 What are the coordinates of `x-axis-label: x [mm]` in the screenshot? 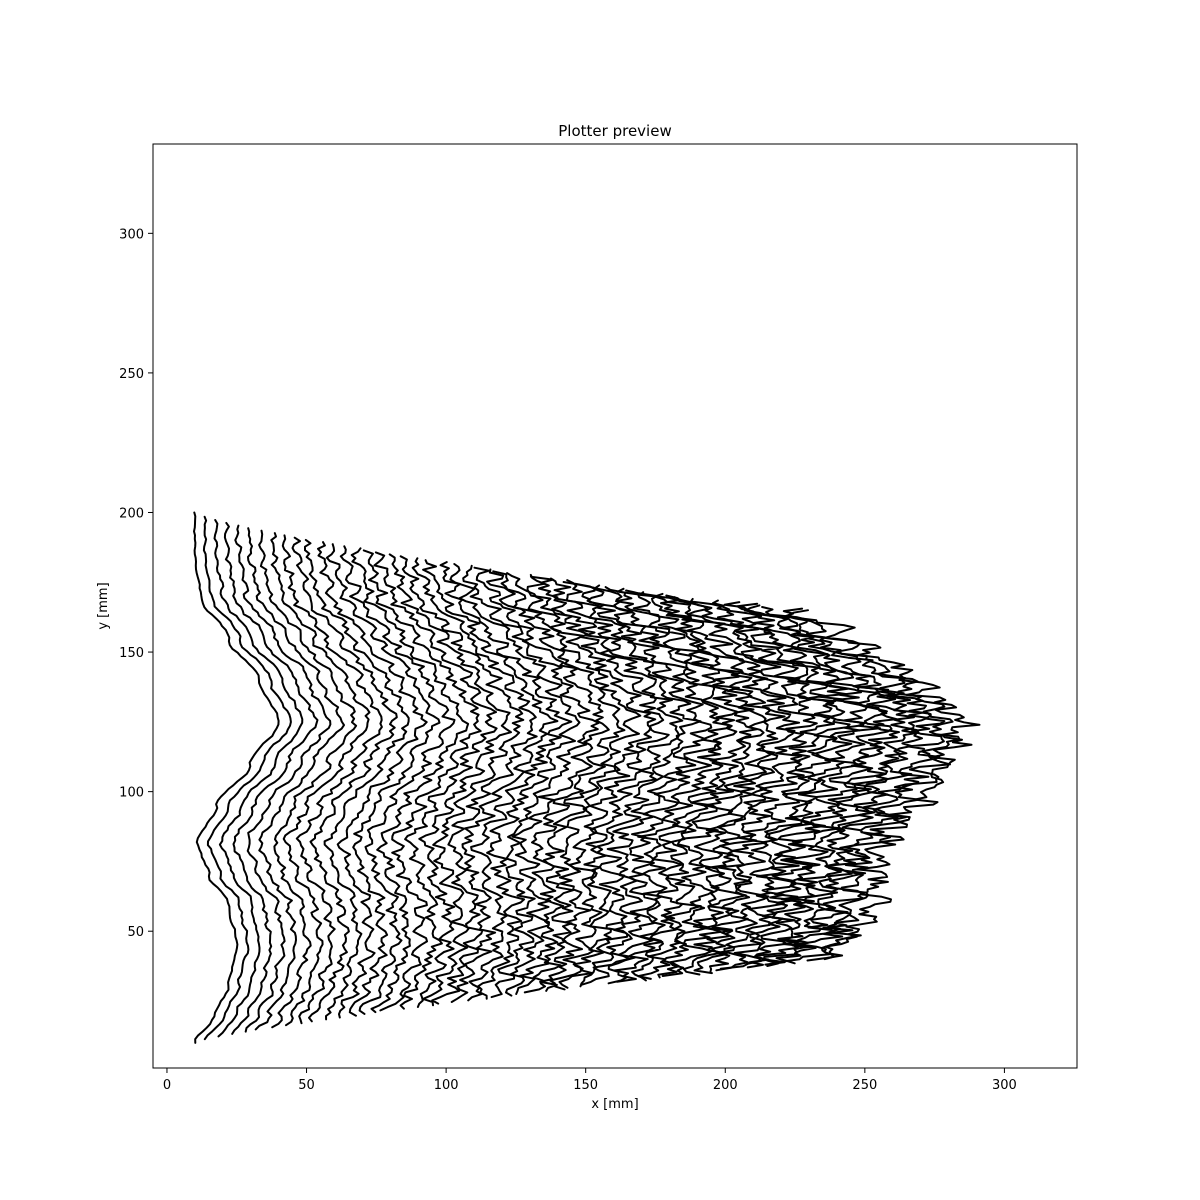 It's located at (614, 1104).